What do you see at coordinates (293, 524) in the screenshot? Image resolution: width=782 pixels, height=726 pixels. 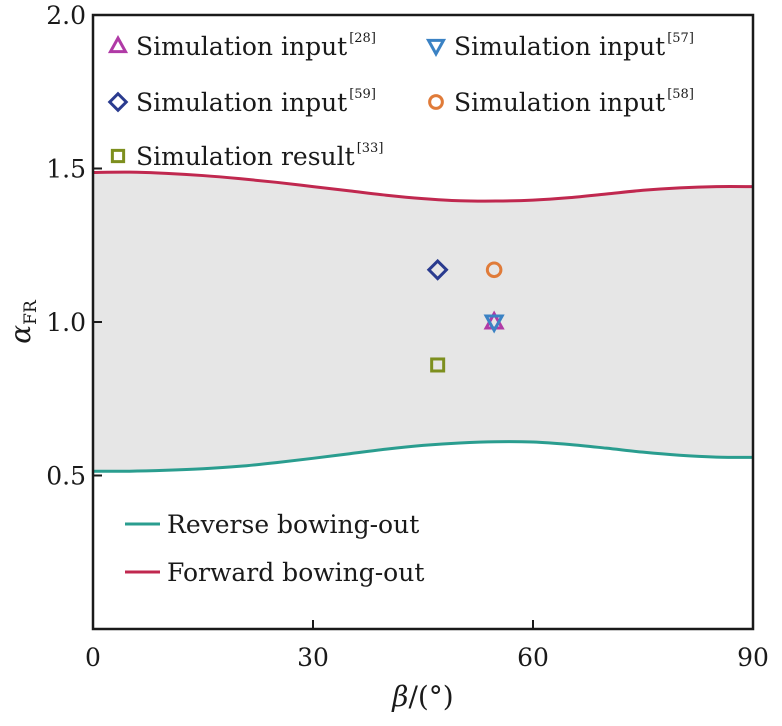 I see `legend-line-label: Reverse bowing-out` at bounding box center [293, 524].